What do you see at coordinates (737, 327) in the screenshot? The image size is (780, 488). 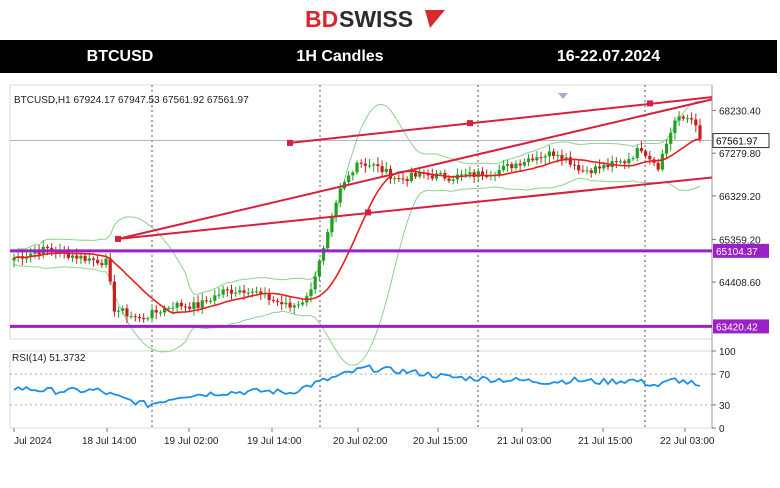 I see `level-tag-label: 63420.42` at bounding box center [737, 327].